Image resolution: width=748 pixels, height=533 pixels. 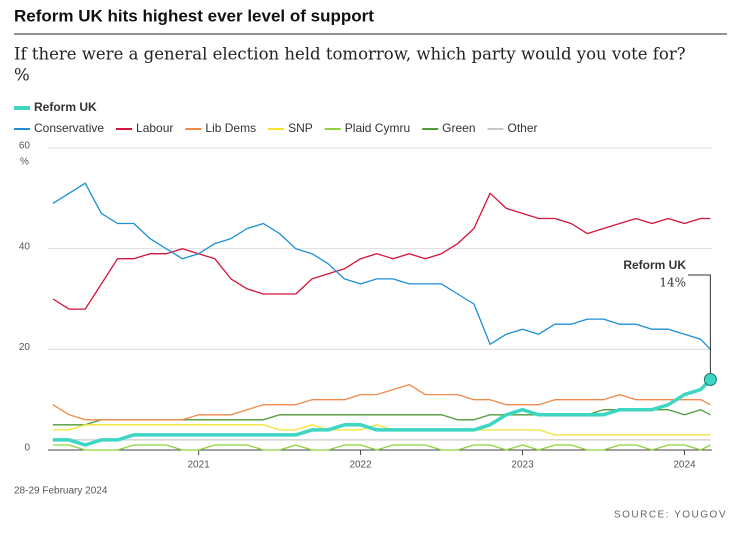 I want to click on y-tick-label: 20, so click(x=25, y=347).